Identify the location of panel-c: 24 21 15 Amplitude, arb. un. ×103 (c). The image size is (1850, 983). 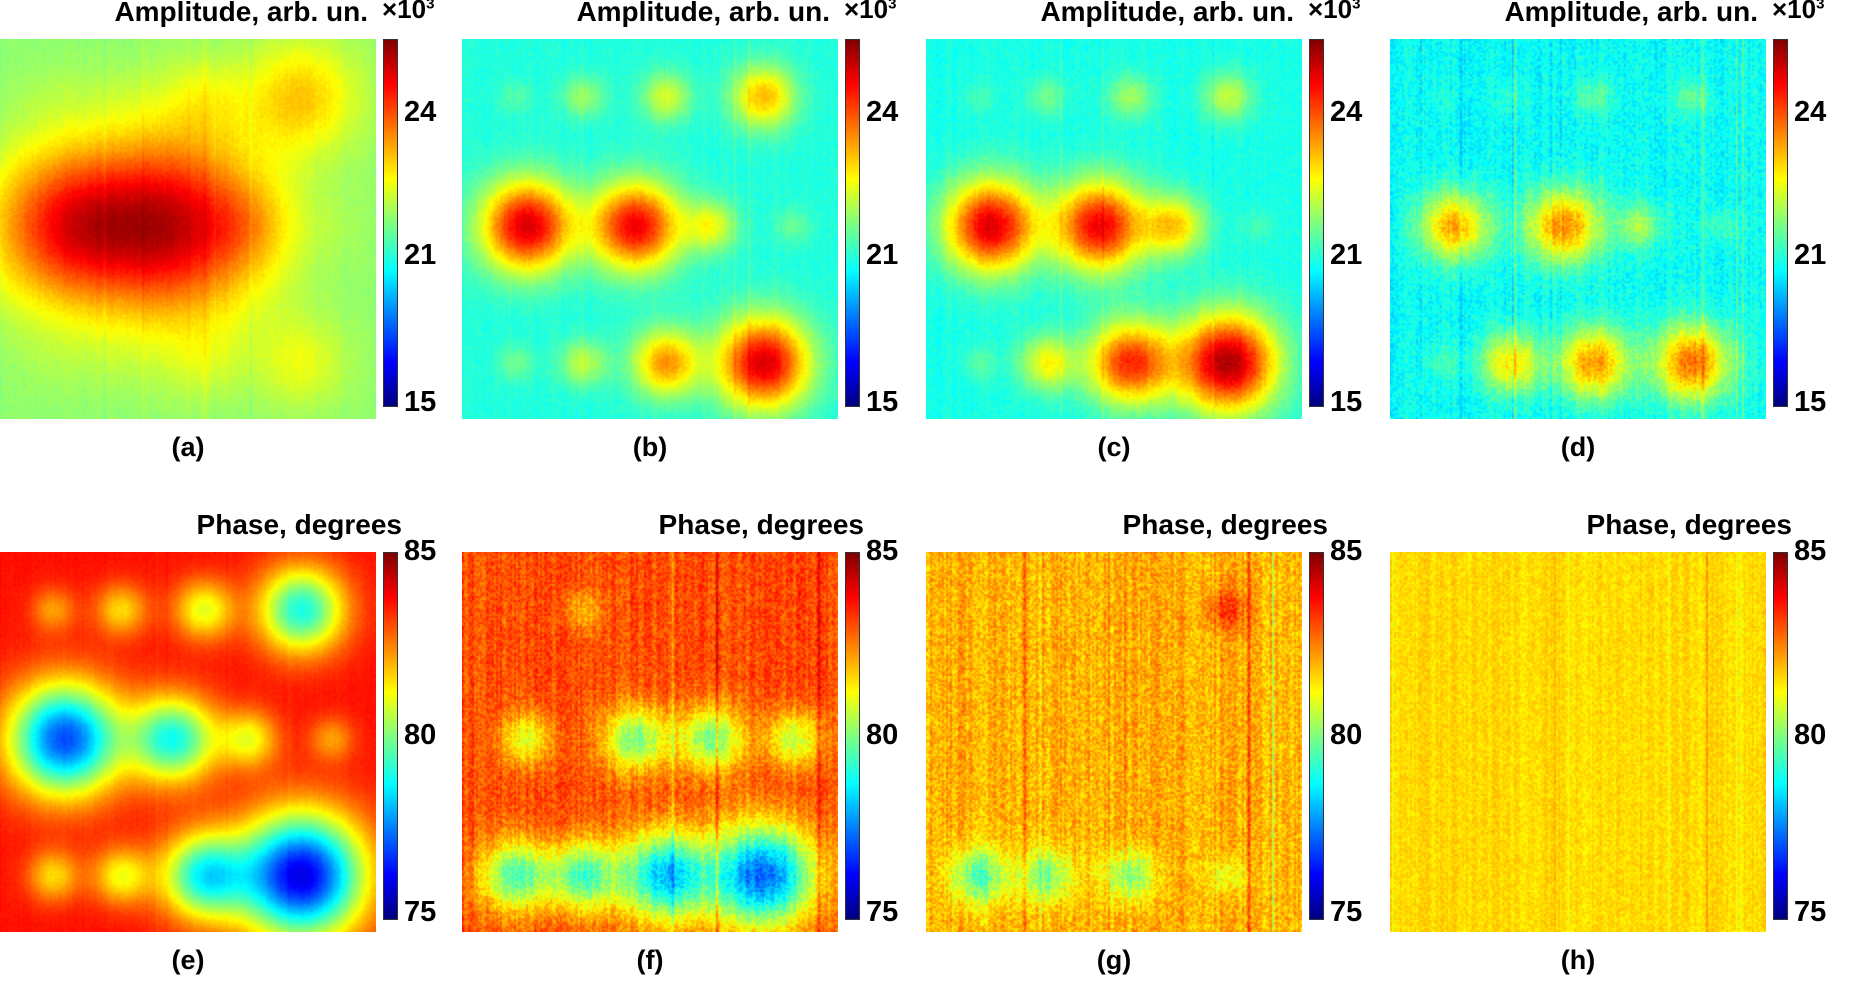
(1156, 235).